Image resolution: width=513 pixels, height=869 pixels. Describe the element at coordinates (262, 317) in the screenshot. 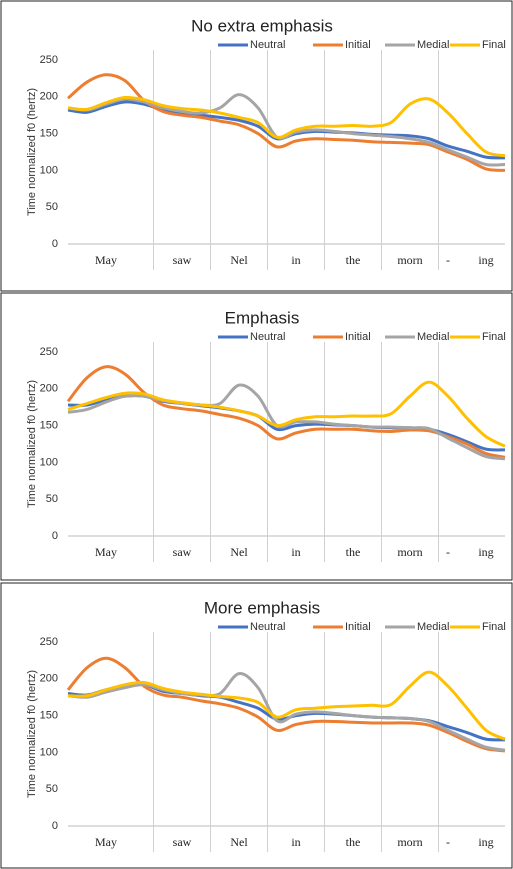

I see `chart-title: Emphasis` at that location.